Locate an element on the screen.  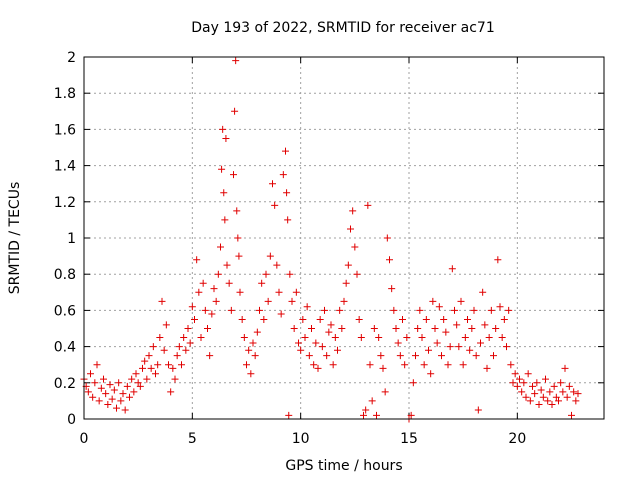
x-tick-label: 5 is located at coordinates (192, 439).